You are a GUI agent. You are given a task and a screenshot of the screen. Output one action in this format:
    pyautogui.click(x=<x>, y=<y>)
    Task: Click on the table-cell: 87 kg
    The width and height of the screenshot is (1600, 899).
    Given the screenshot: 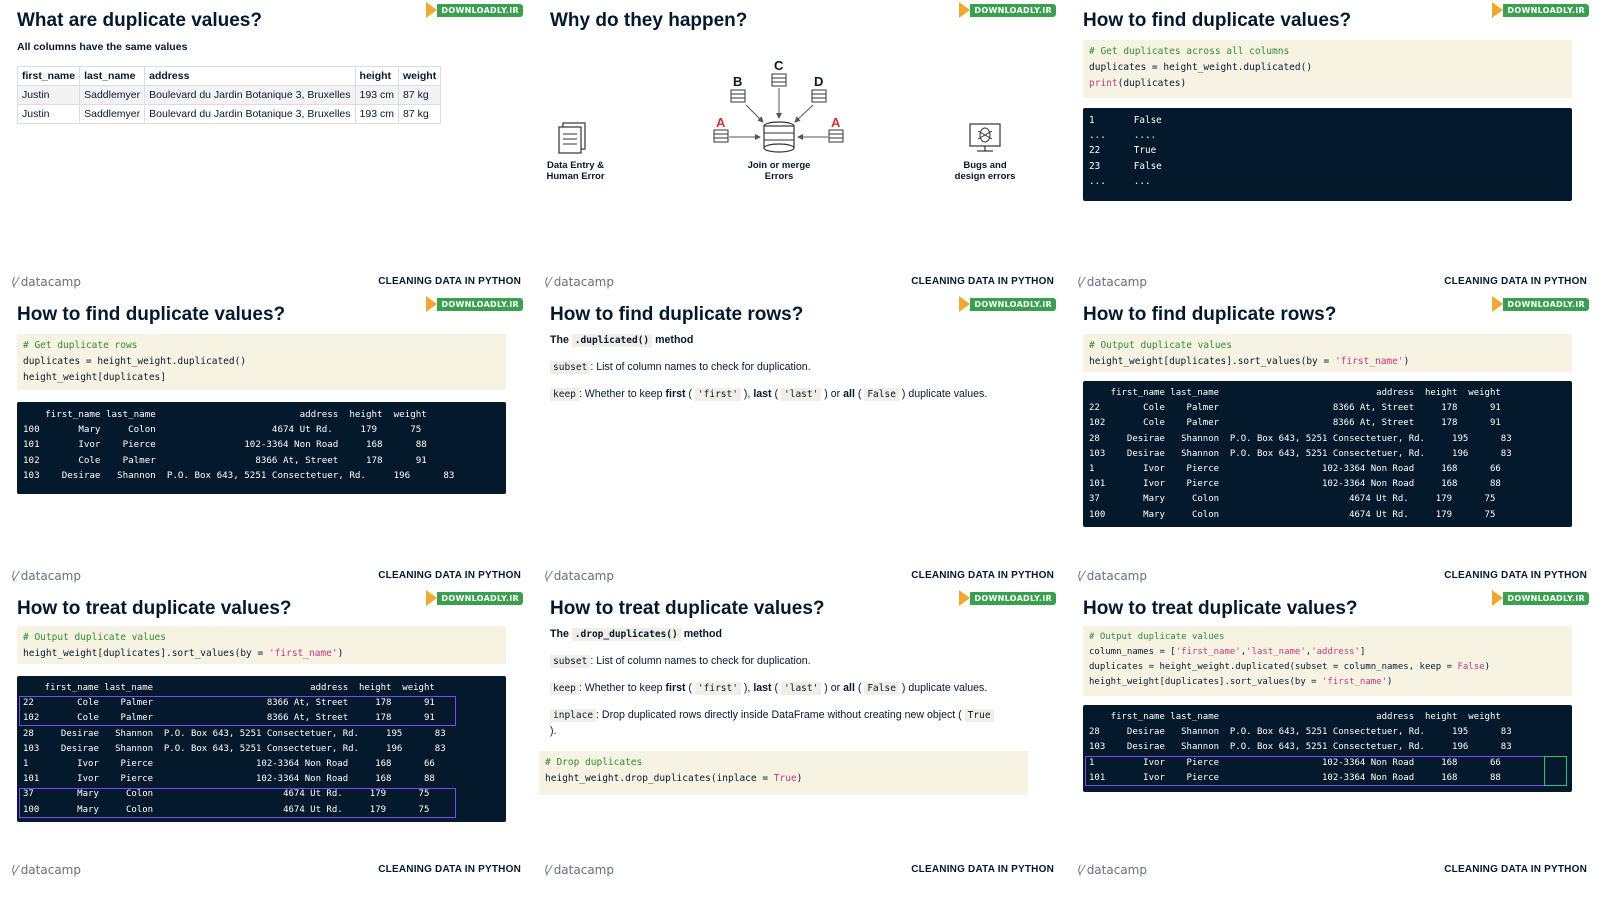 What is the action you would take?
    pyautogui.click(x=419, y=114)
    